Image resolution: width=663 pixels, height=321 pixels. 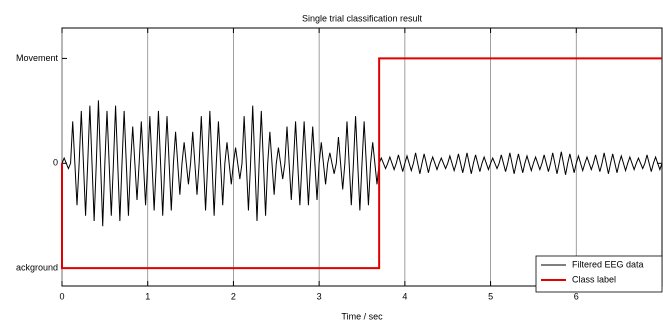 I want to click on y-tick-label: ackground, so click(x=37, y=268).